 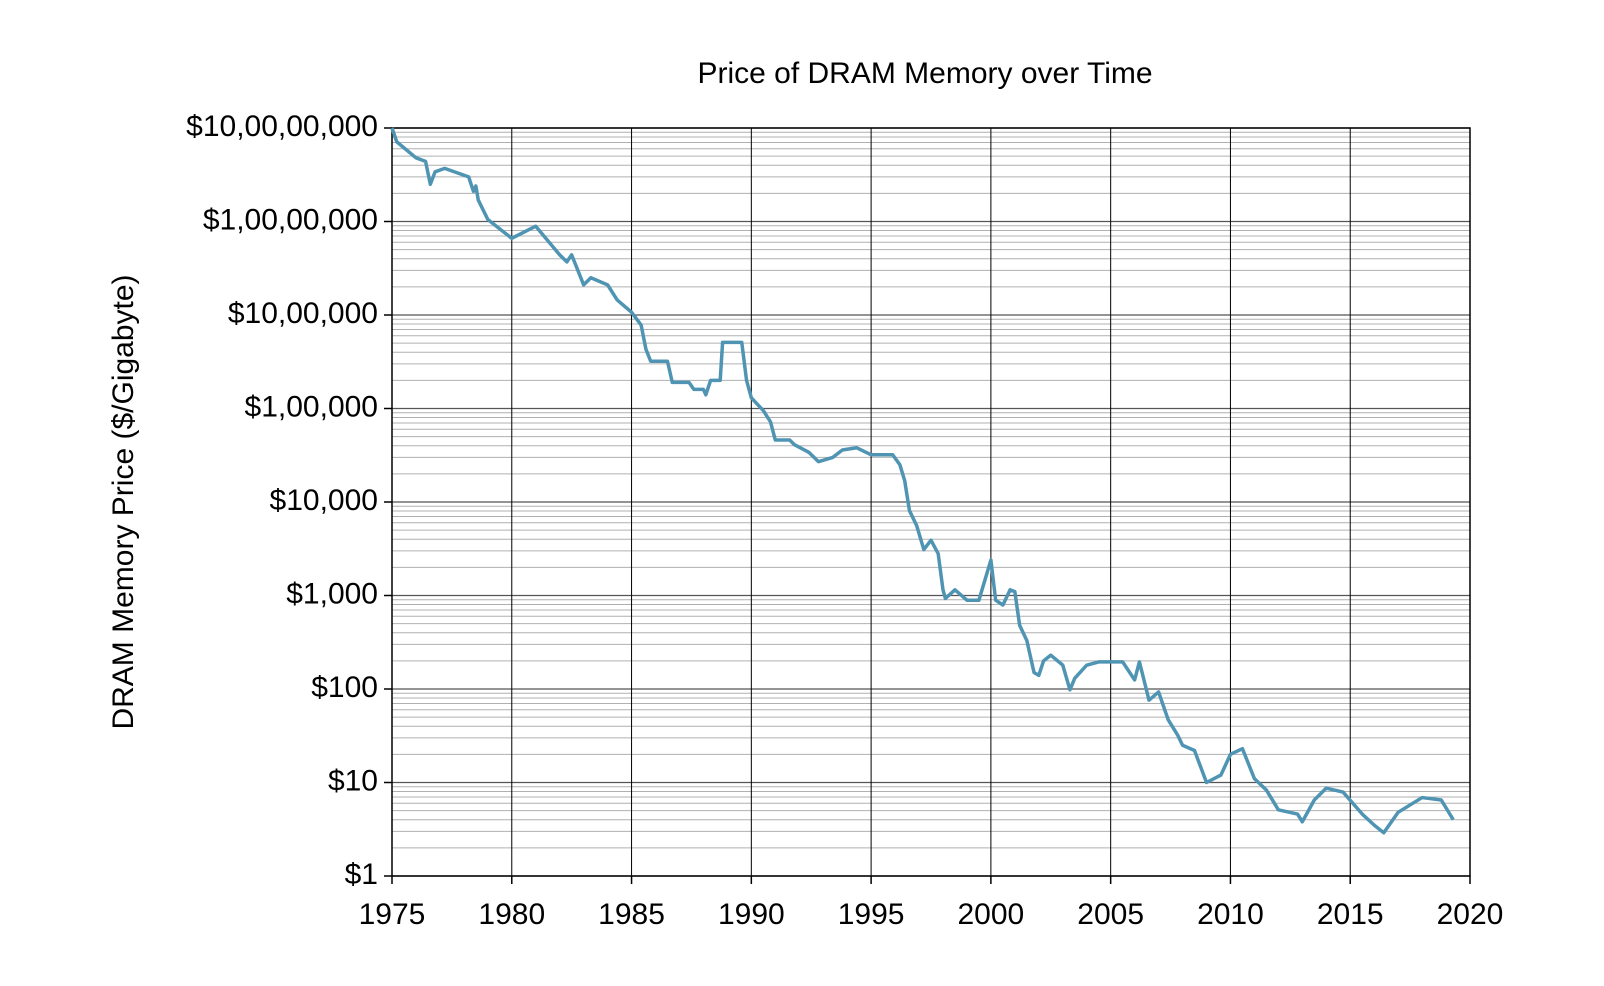 What do you see at coordinates (332, 593) in the screenshot?
I see `y-tick-label: $1,000` at bounding box center [332, 593].